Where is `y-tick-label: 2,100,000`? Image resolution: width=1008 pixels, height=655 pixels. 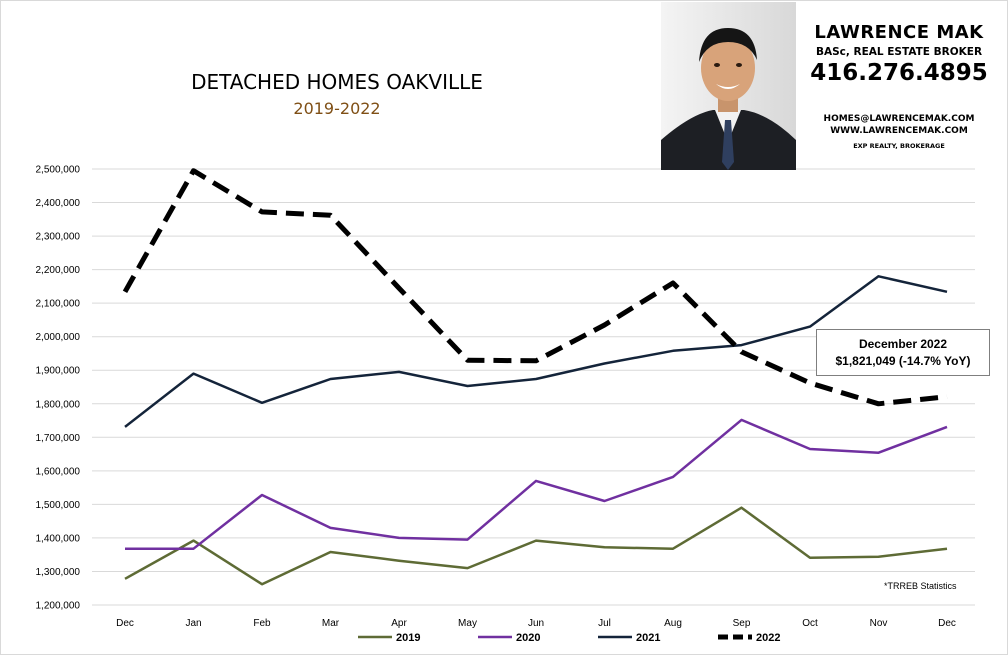 y-tick-label: 2,100,000 is located at coordinates (58, 304).